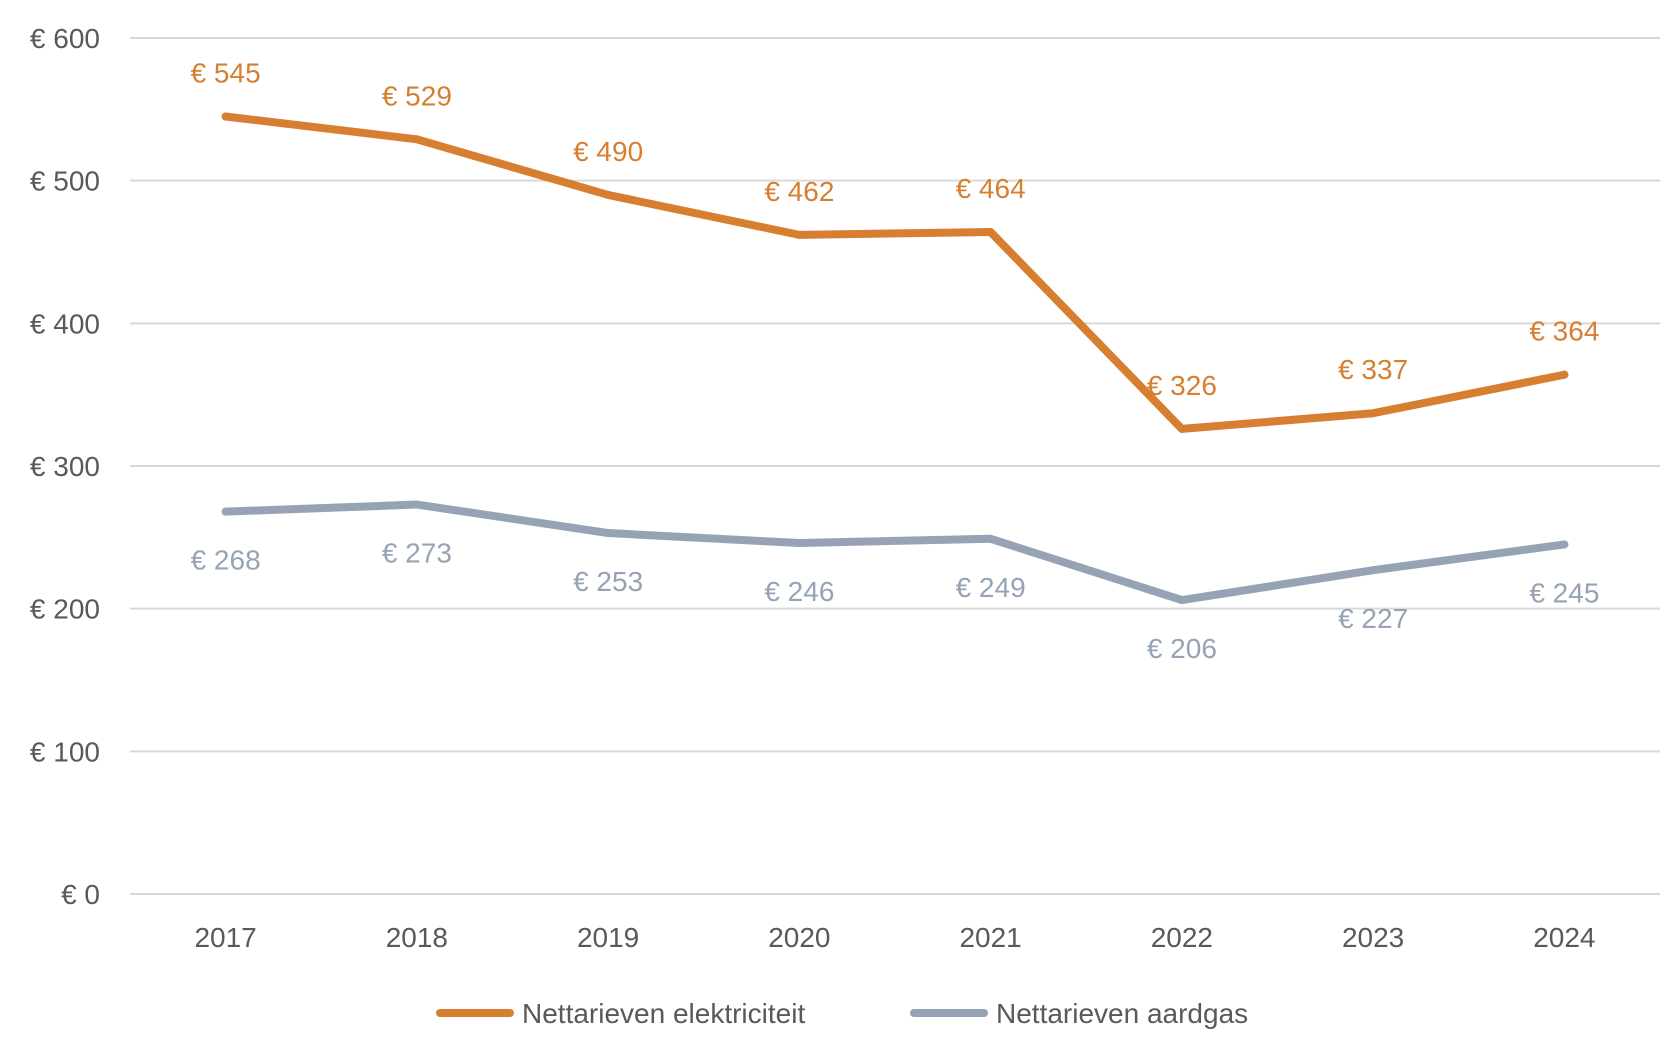  I want to click on x-tick-label: 2024, so click(1564, 937).